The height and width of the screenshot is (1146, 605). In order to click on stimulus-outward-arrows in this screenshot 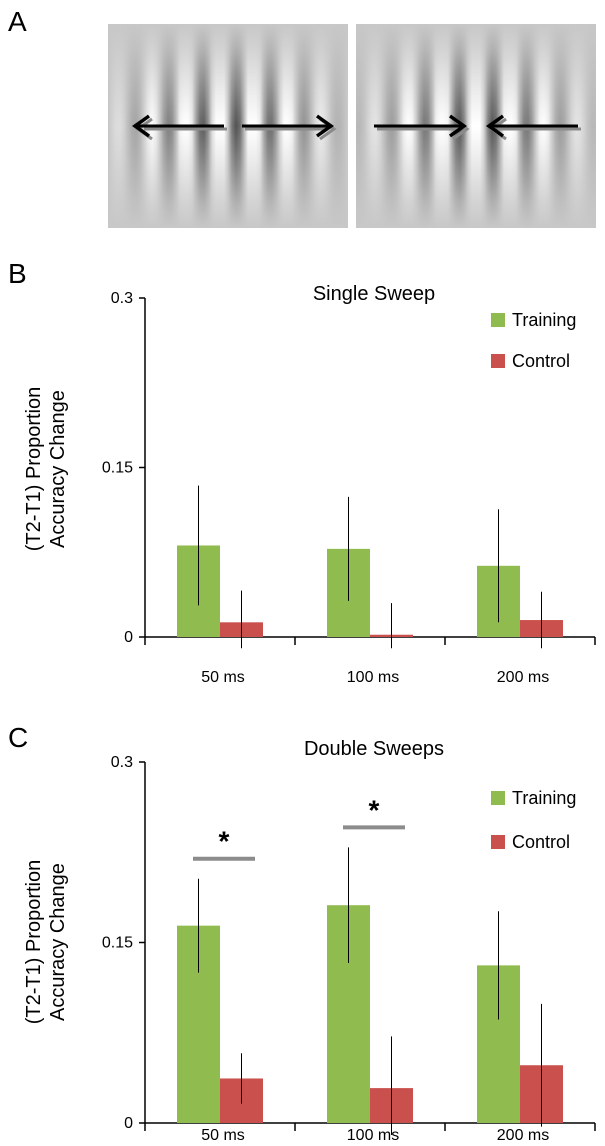, I will do `click(228, 126)`.